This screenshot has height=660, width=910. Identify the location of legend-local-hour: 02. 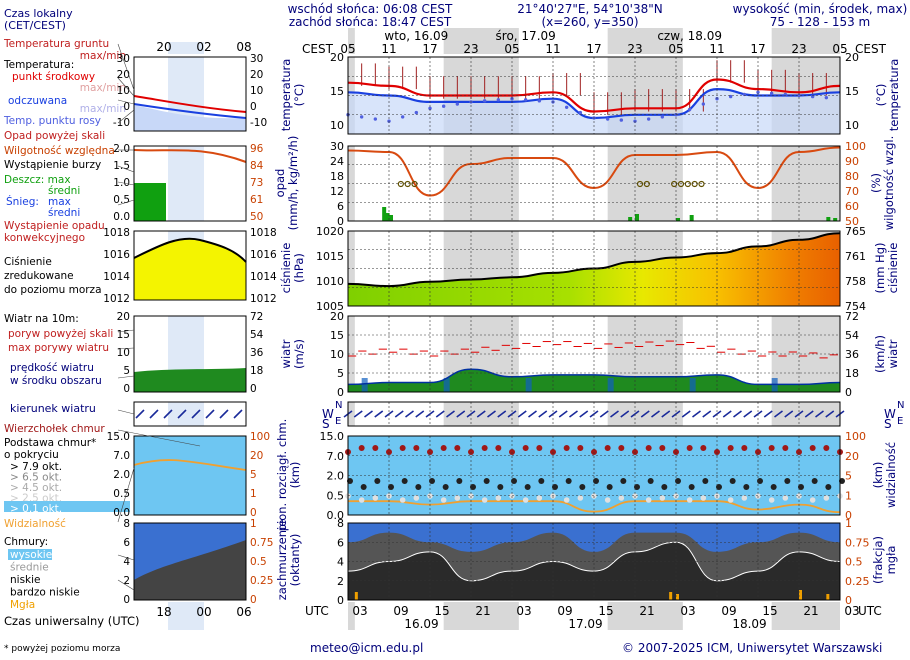
(203, 47).